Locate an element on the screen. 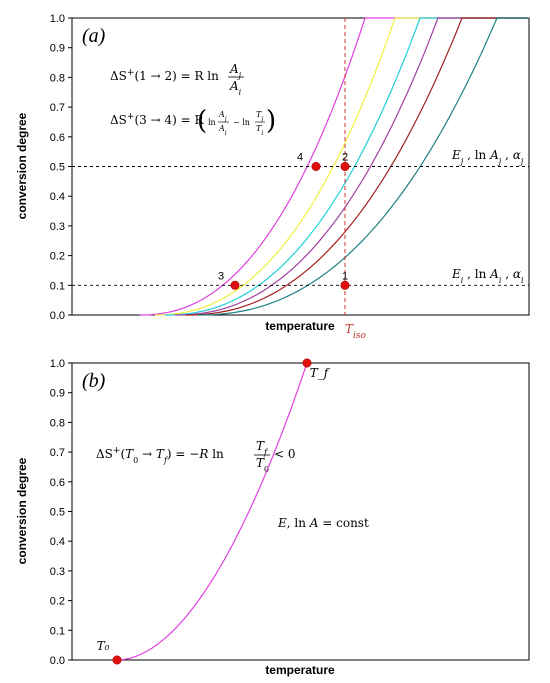  point-label-1: 1 is located at coordinates (345, 276).